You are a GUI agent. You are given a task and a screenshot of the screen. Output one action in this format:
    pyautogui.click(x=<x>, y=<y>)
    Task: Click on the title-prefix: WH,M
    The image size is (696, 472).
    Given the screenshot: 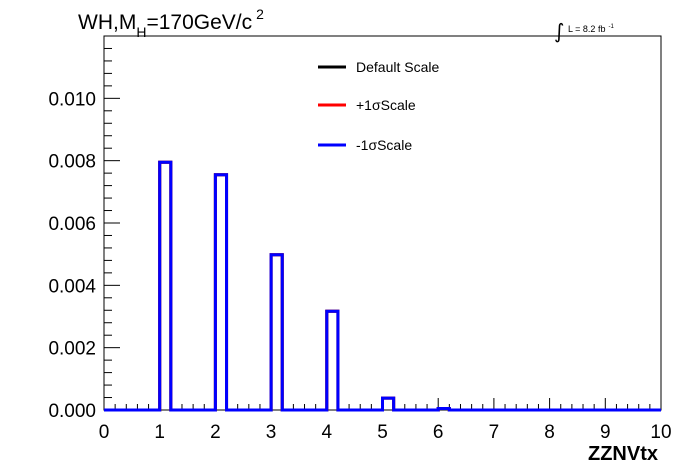 What is the action you would take?
    pyautogui.click(x=107, y=22)
    